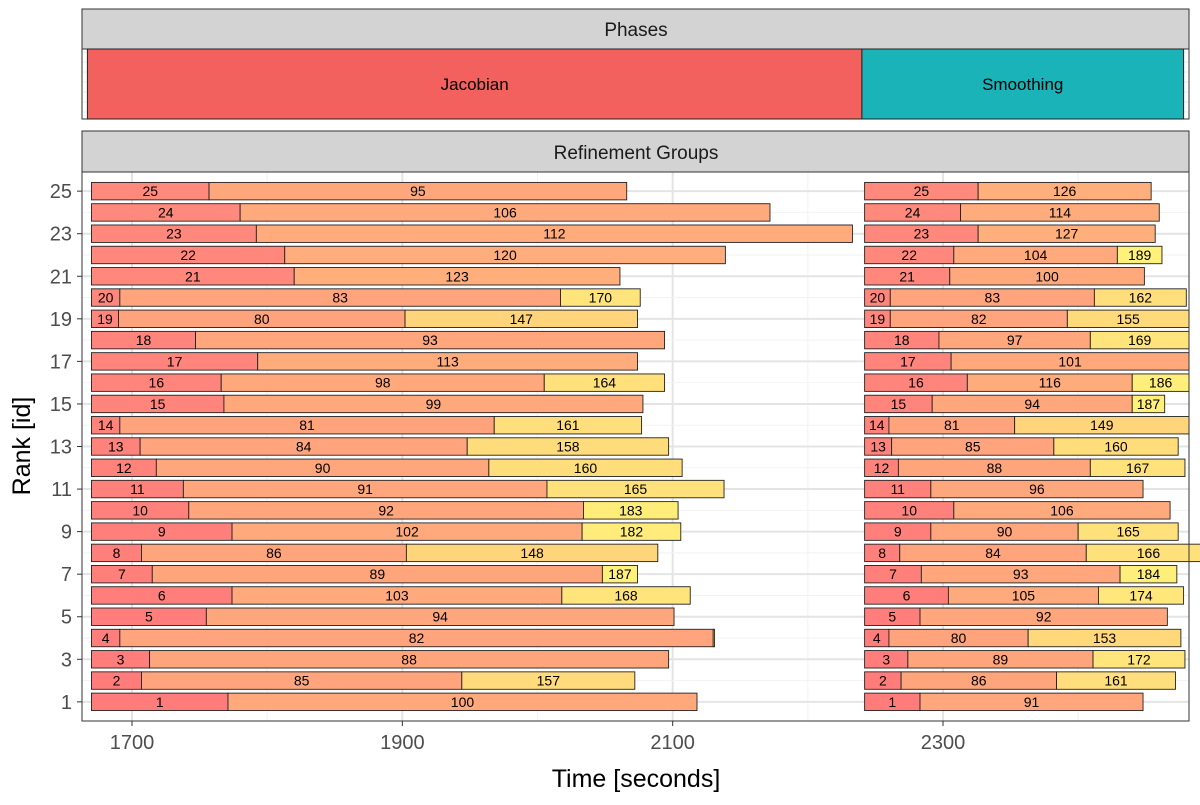 Image resolution: width=1200 pixels, height=805 pixels. I want to click on segment-label: 12, so click(882, 468).